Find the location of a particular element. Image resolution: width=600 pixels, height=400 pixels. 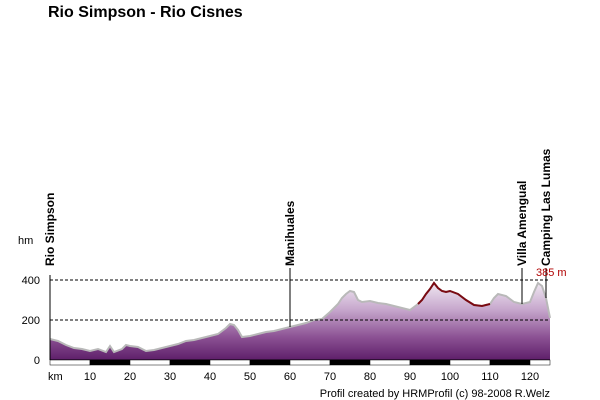

highlighted-segment-line is located at coordinates (454, 294).